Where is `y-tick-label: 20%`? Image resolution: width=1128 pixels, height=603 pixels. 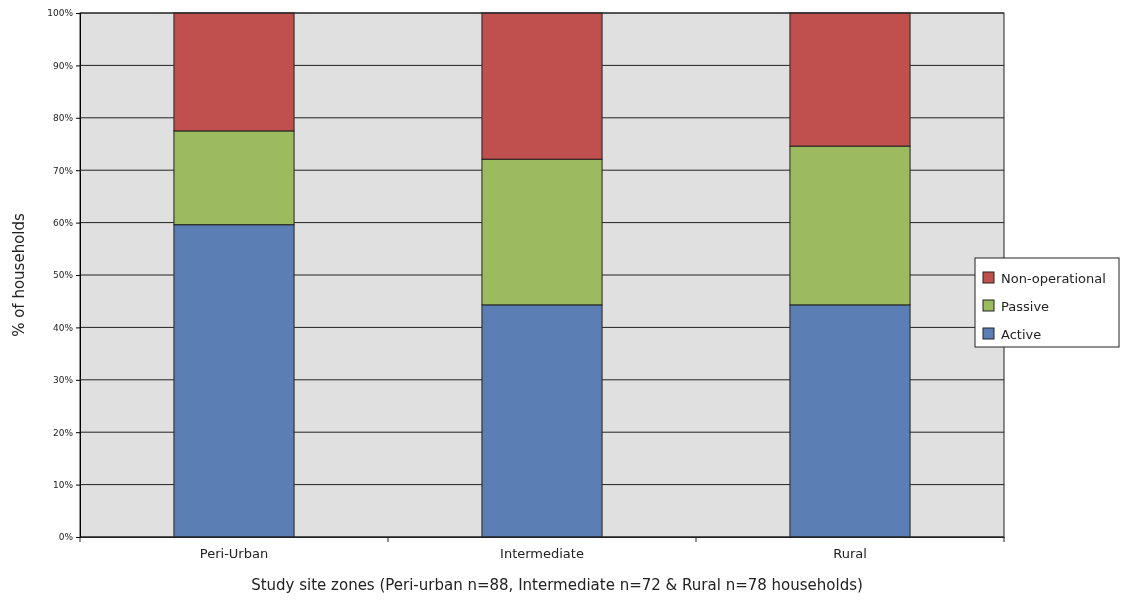
y-tick-label: 20% is located at coordinates (63, 432).